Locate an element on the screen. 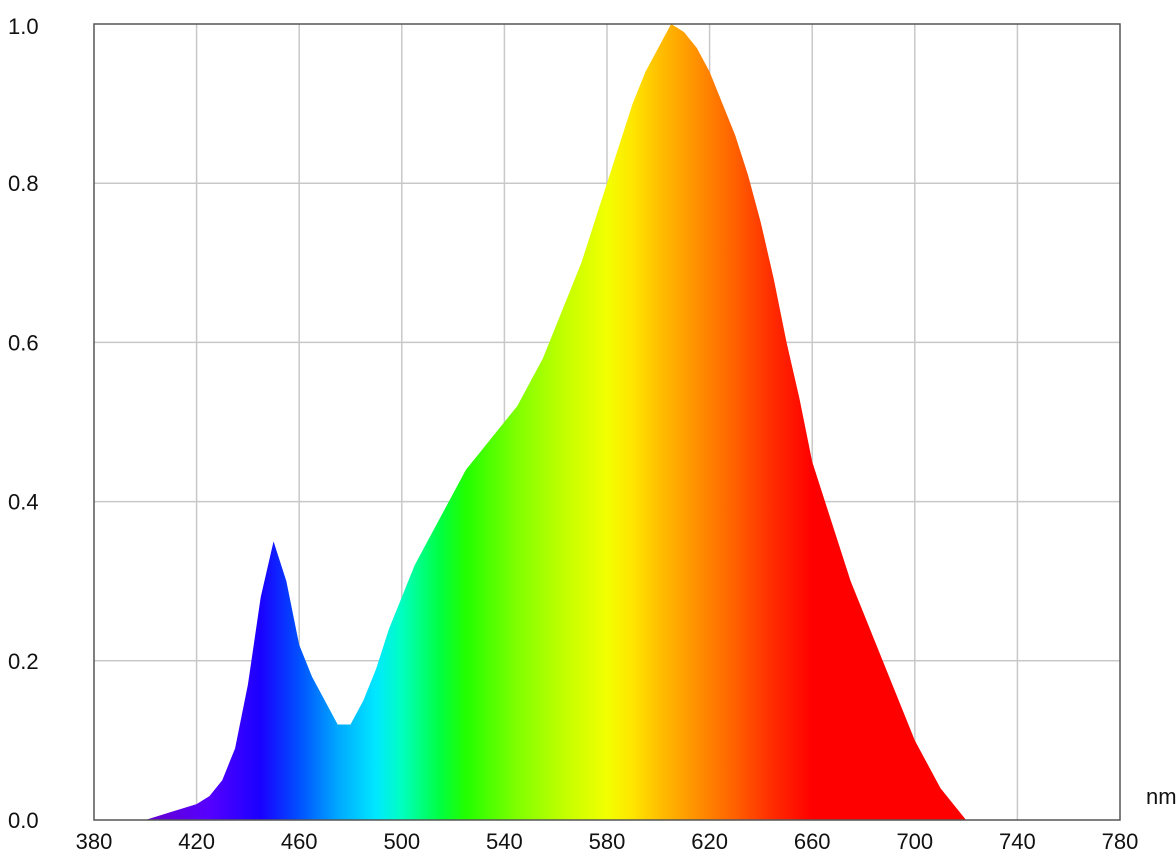  y-tick-label: 0.8 is located at coordinates (23, 183).